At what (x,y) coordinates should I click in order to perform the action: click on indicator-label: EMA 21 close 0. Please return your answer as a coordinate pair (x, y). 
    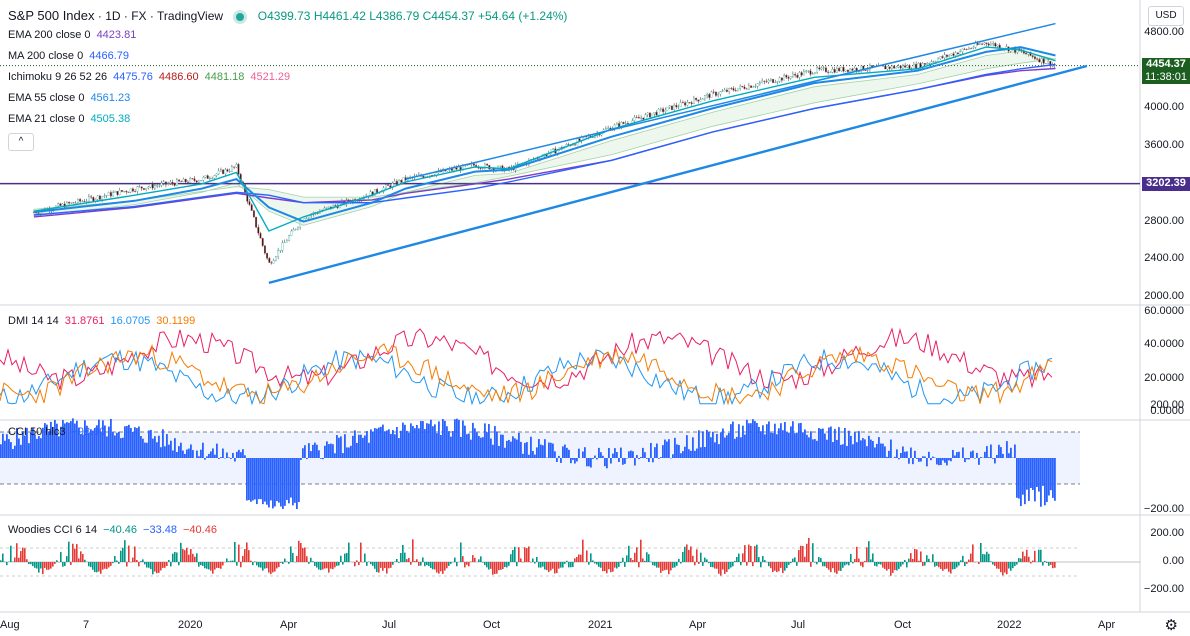
    Looking at the image, I should click on (46, 119).